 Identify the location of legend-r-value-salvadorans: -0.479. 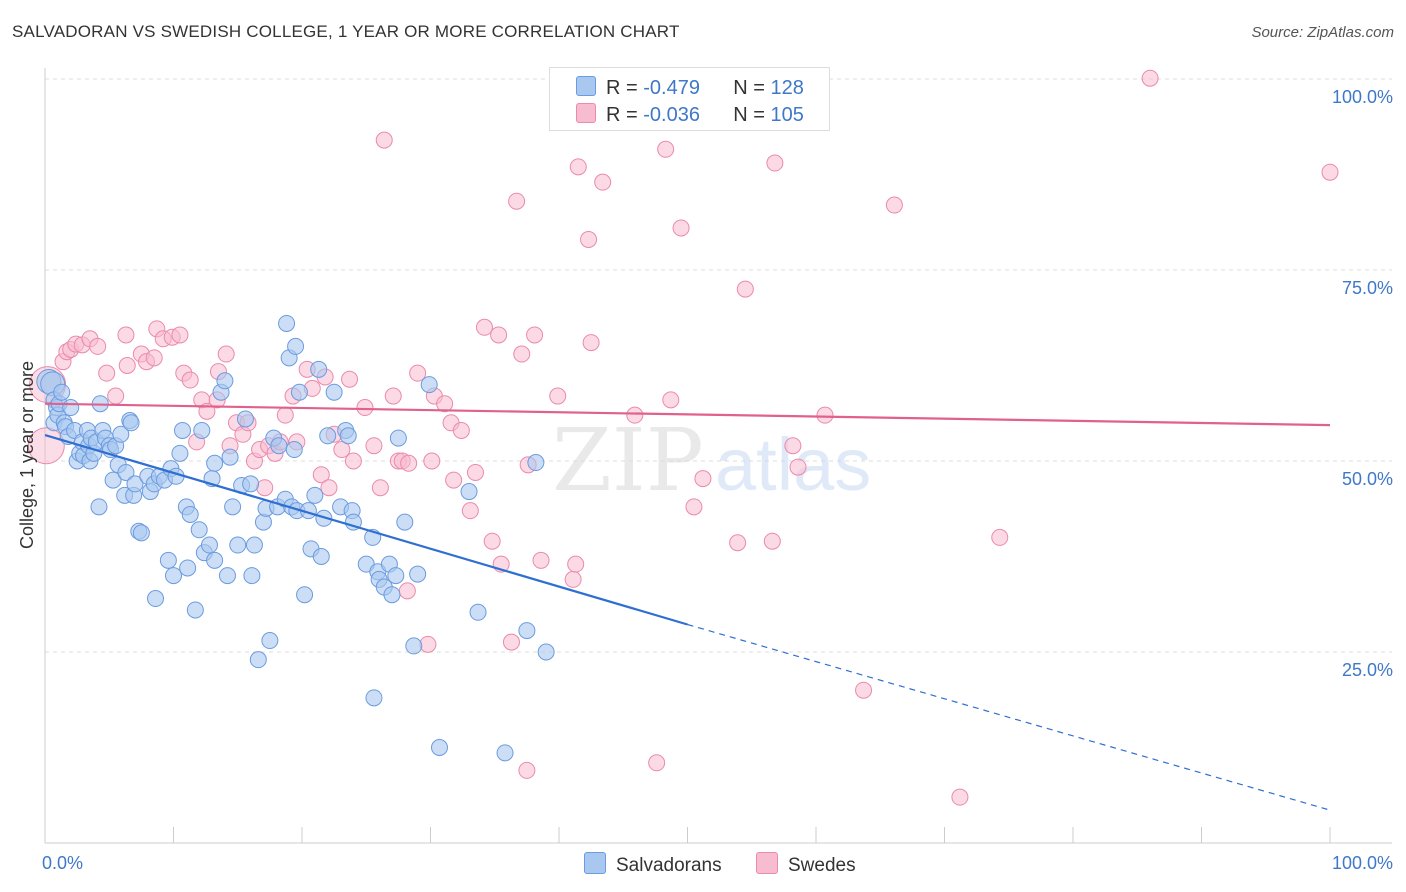
(671, 88).